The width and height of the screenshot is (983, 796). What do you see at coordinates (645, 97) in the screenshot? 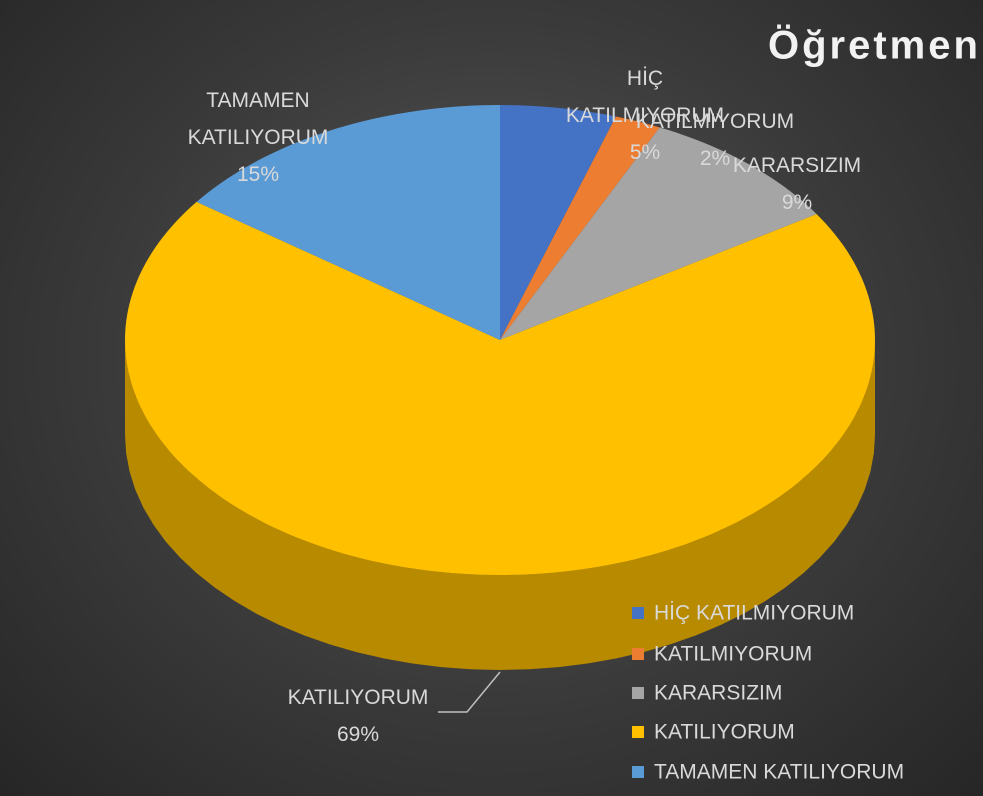
I see `data-label-name: HİÇ KATILMIYORUM` at bounding box center [645, 97].